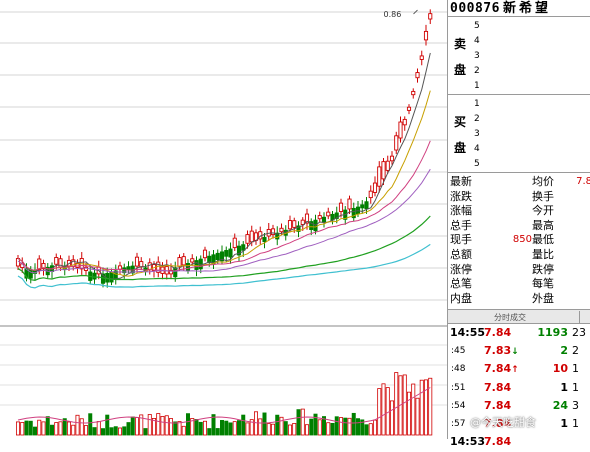 Image resolution: width=590 pixels, height=452 pixels. I want to click on trades-header: 分时成交, so click(519, 316).